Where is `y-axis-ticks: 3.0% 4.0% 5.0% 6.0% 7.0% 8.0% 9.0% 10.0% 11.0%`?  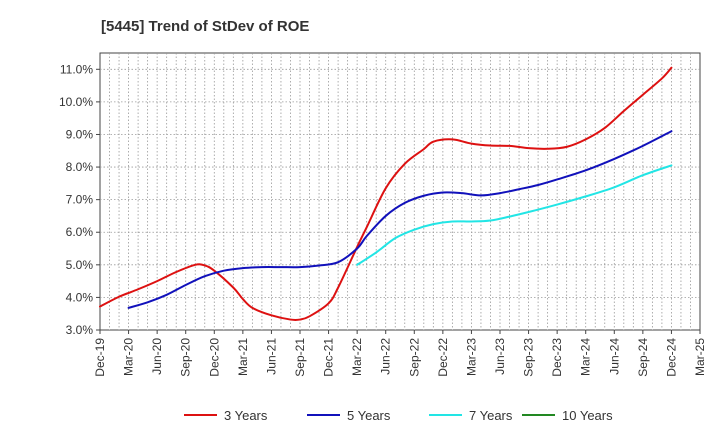
y-axis-ticks: 3.0% 4.0% 5.0% 6.0% 7.0% 8.0% 9.0% 10.0% 11.0% is located at coordinates (79, 199).